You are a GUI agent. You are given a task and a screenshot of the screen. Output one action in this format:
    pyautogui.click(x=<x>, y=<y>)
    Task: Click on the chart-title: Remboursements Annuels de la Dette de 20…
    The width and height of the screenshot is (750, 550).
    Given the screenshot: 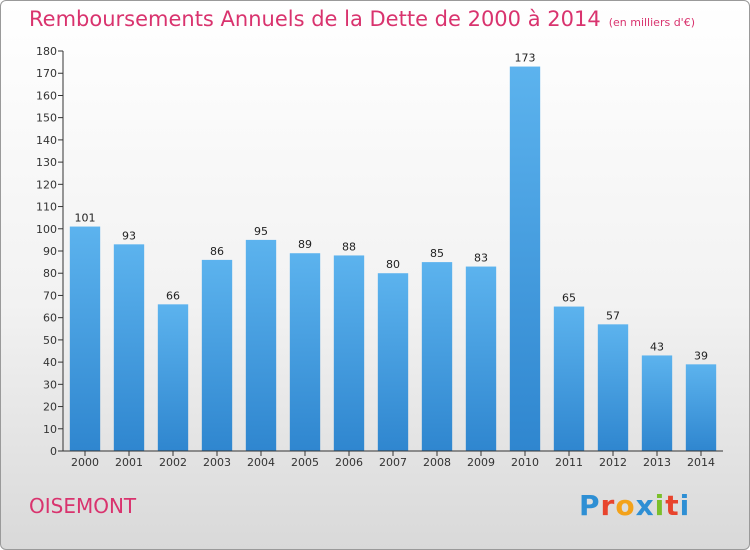 What is the action you would take?
    pyautogui.click(x=362, y=19)
    